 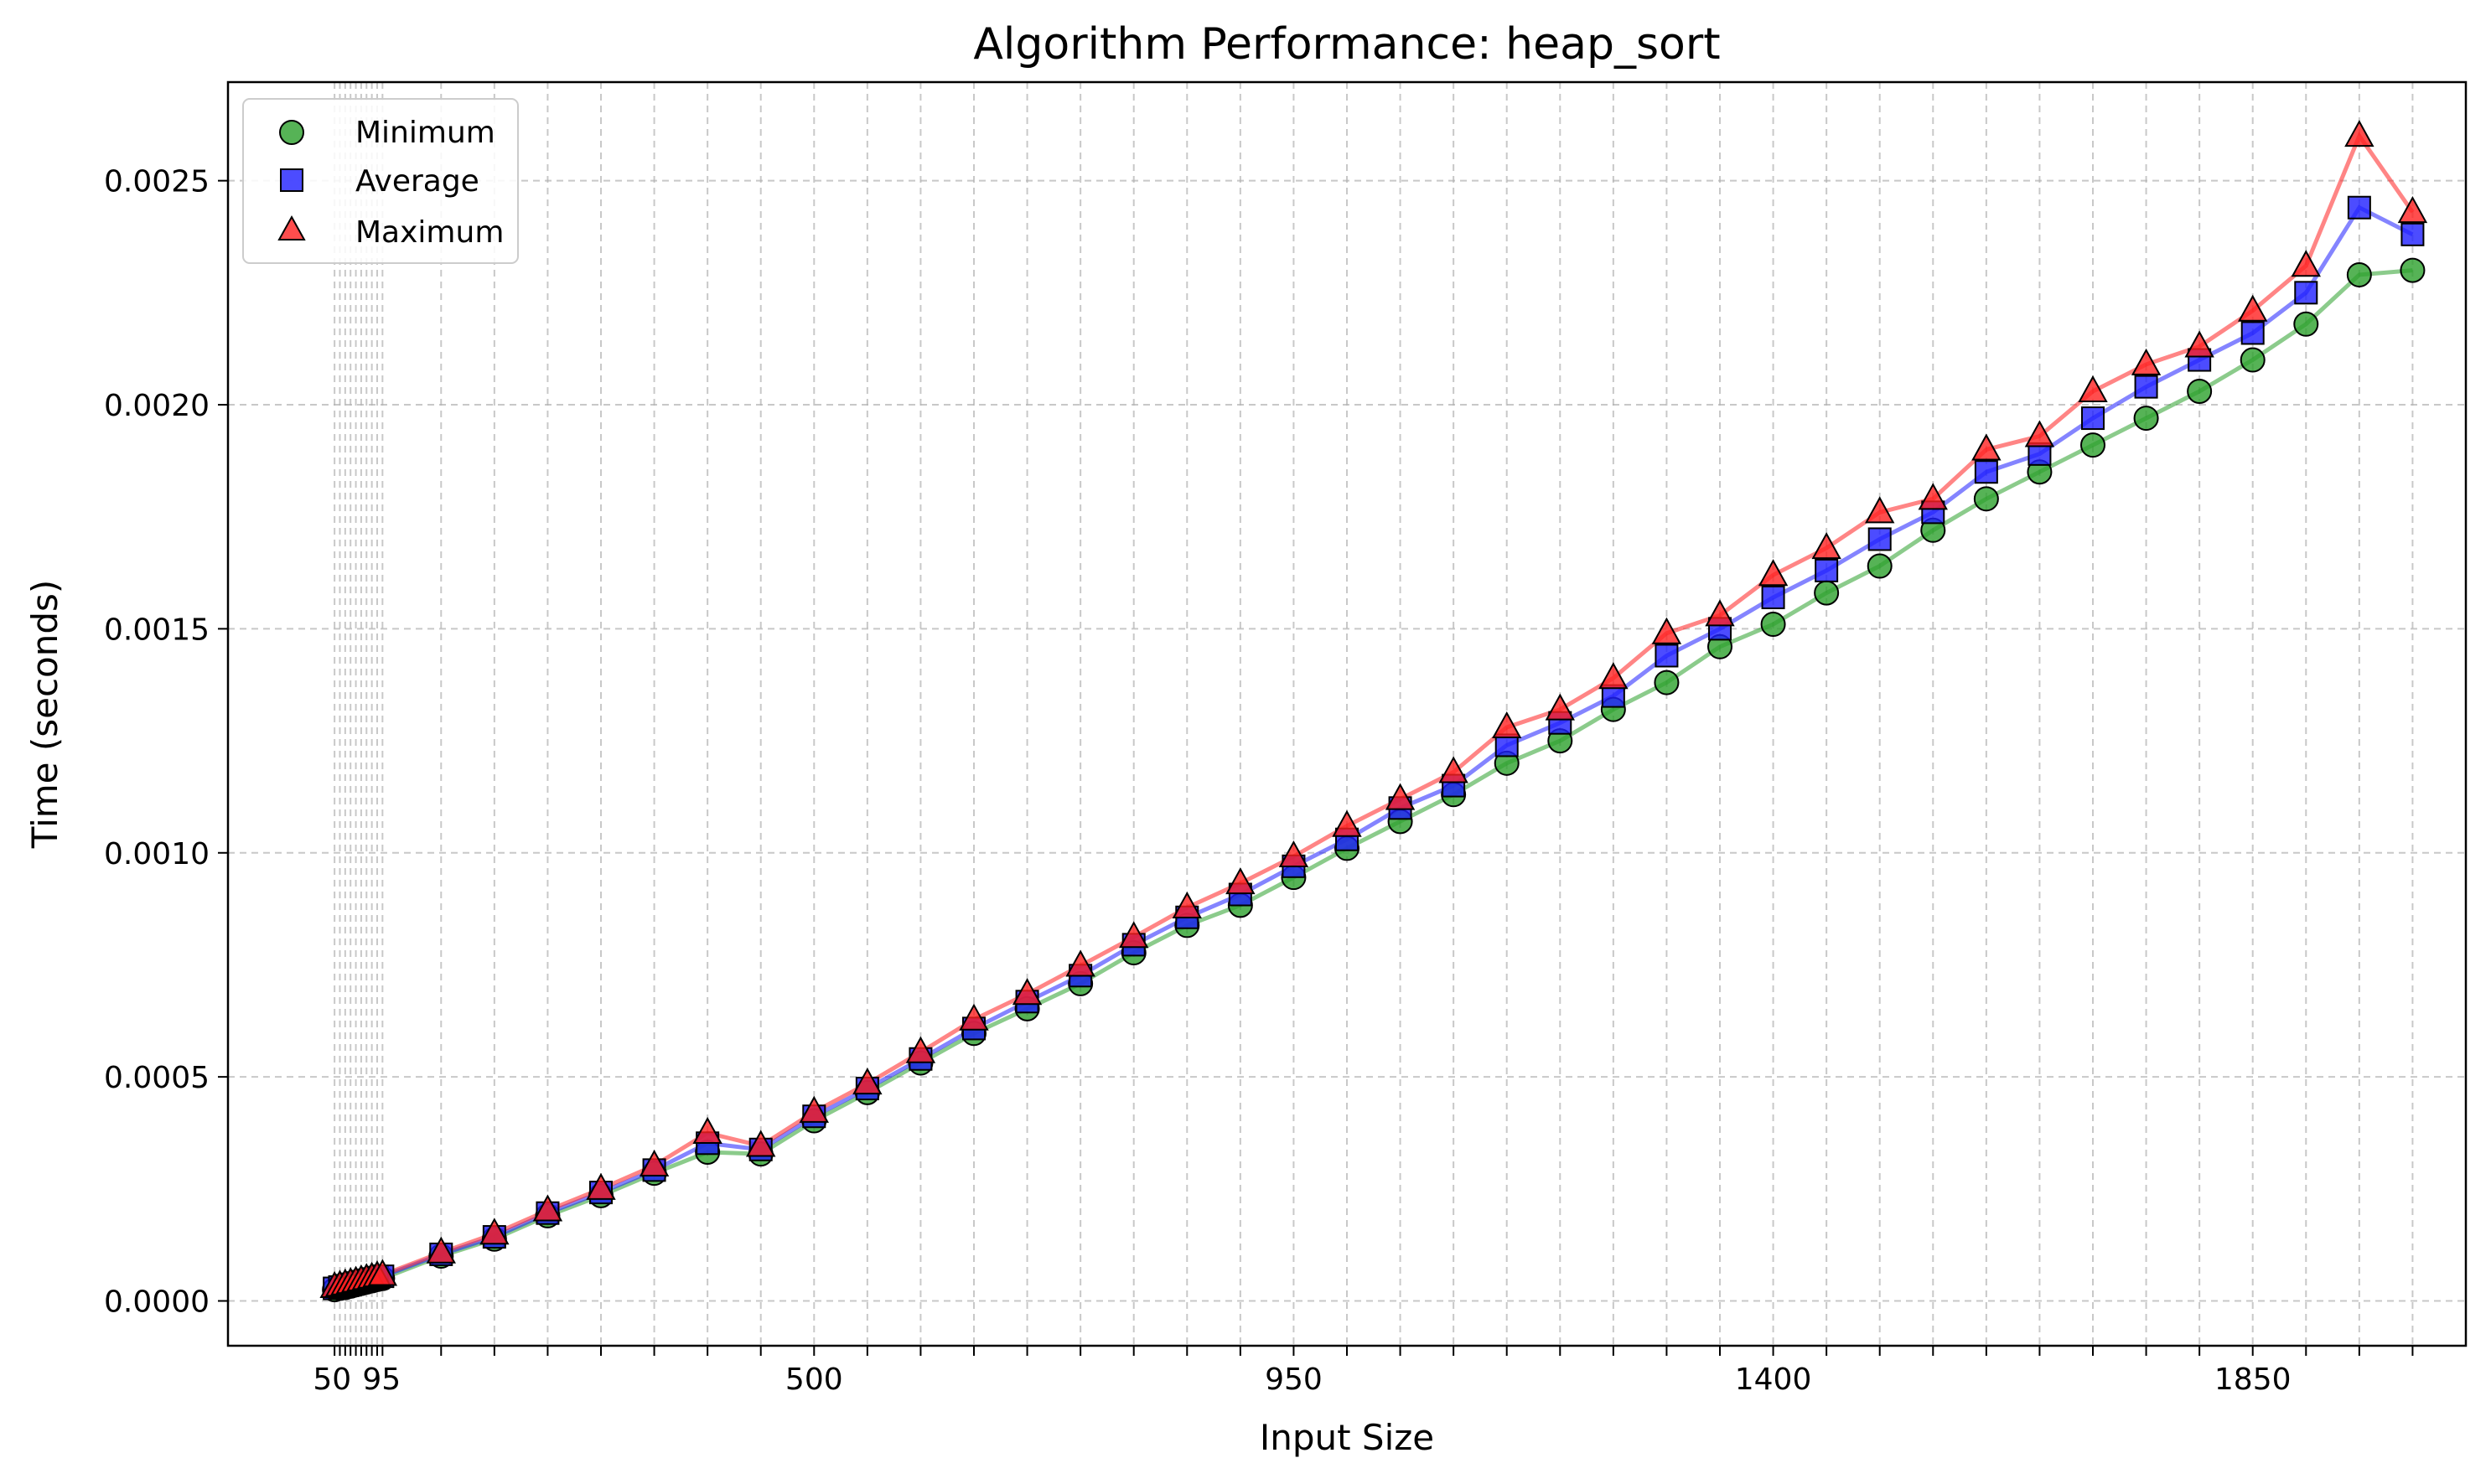 What do you see at coordinates (157, 1302) in the screenshot?
I see `y-tick-label: 0.0000` at bounding box center [157, 1302].